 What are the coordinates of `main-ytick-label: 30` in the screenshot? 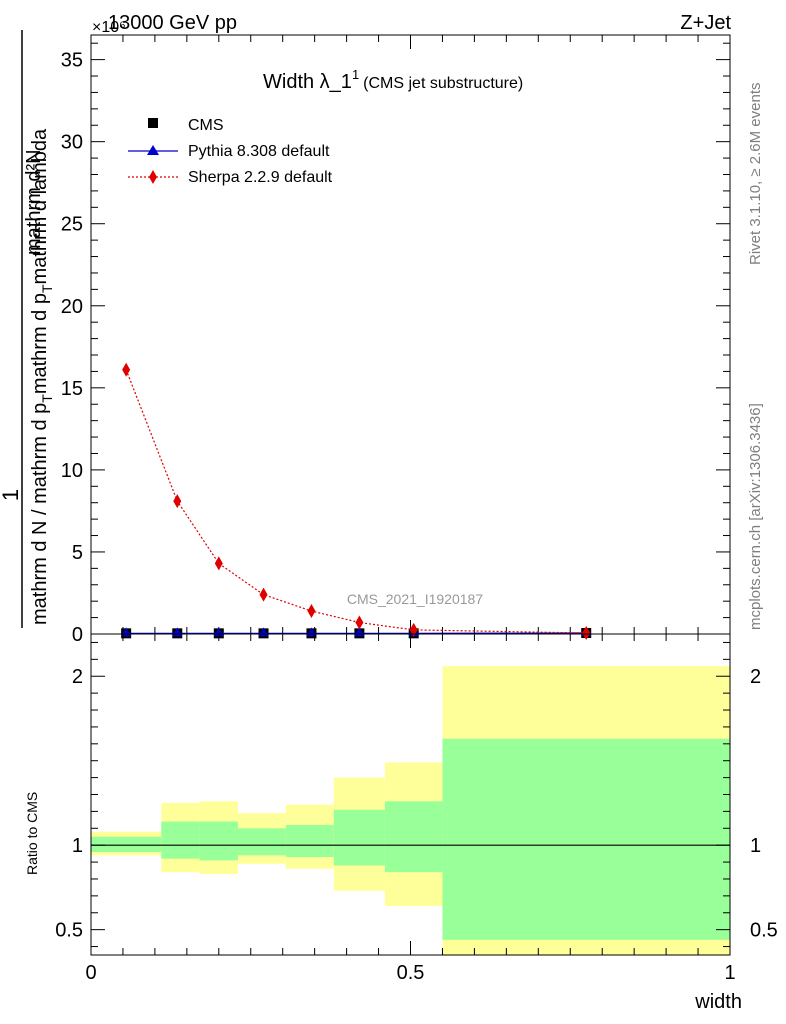 It's located at (72, 143).